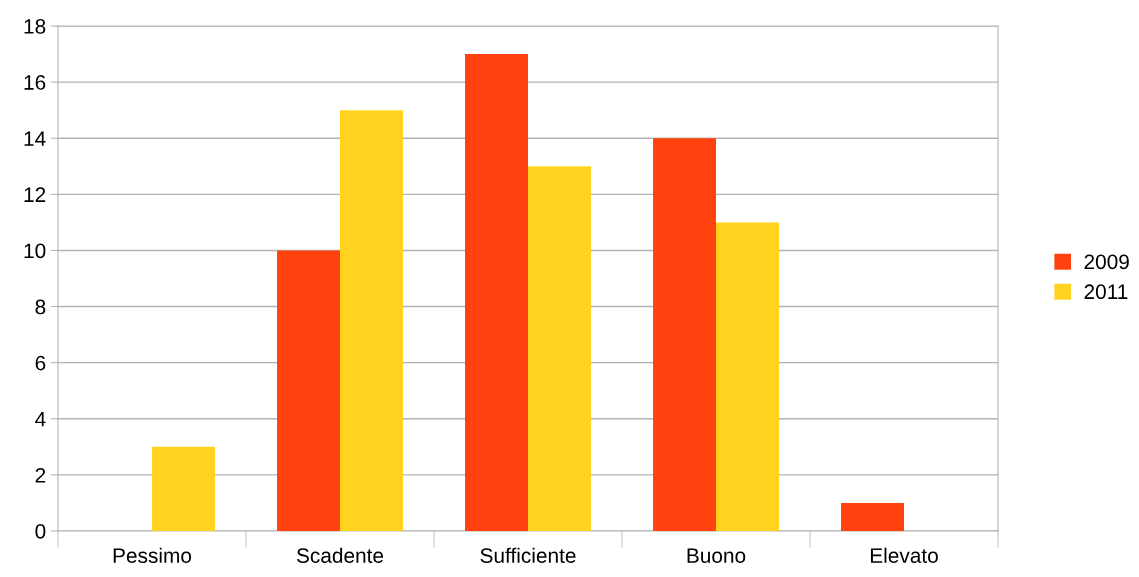 Image resolution: width=1139 pixels, height=577 pixels. Describe the element at coordinates (35, 251) in the screenshot. I see `y-tick-label: 10` at that location.